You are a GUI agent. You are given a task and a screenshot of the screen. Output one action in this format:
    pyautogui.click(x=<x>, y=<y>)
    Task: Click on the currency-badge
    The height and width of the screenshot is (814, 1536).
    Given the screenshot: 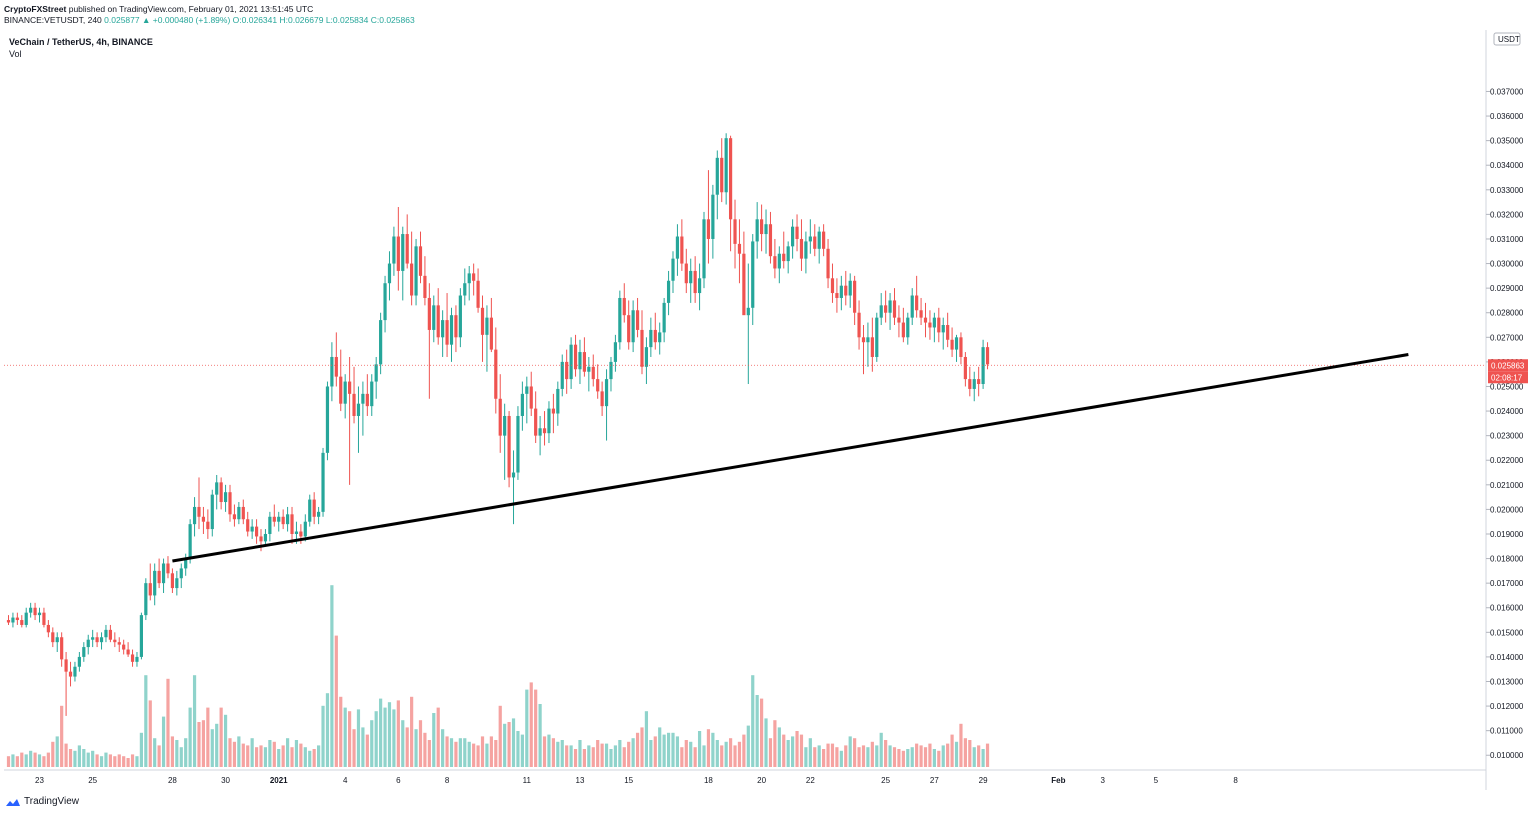 What is the action you would take?
    pyautogui.click(x=1507, y=39)
    